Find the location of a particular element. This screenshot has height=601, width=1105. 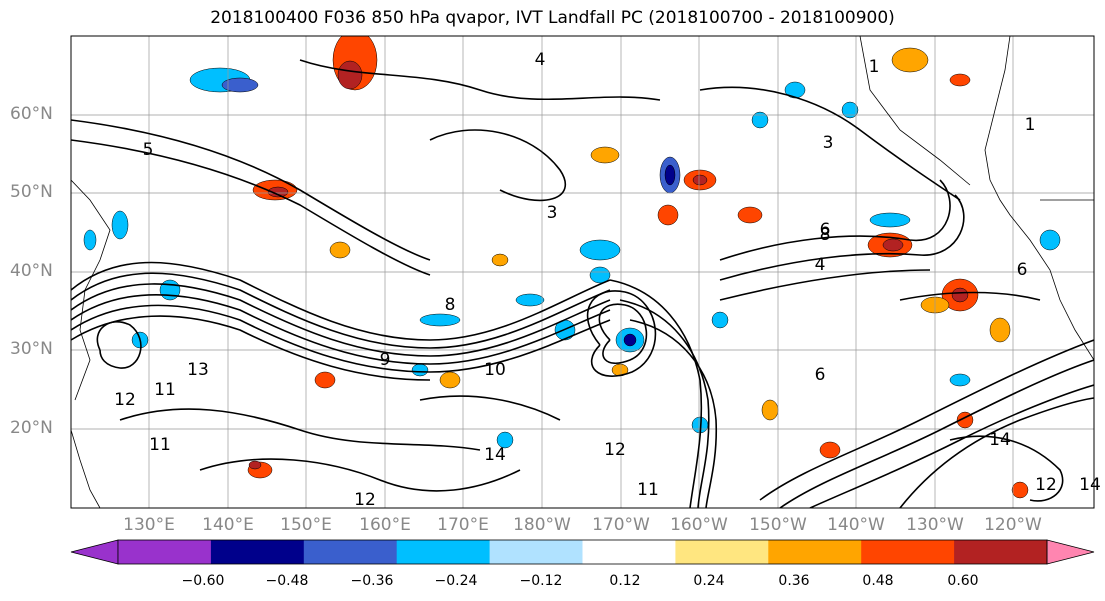

colorbar-tick: 0.12 is located at coordinates (625, 581).